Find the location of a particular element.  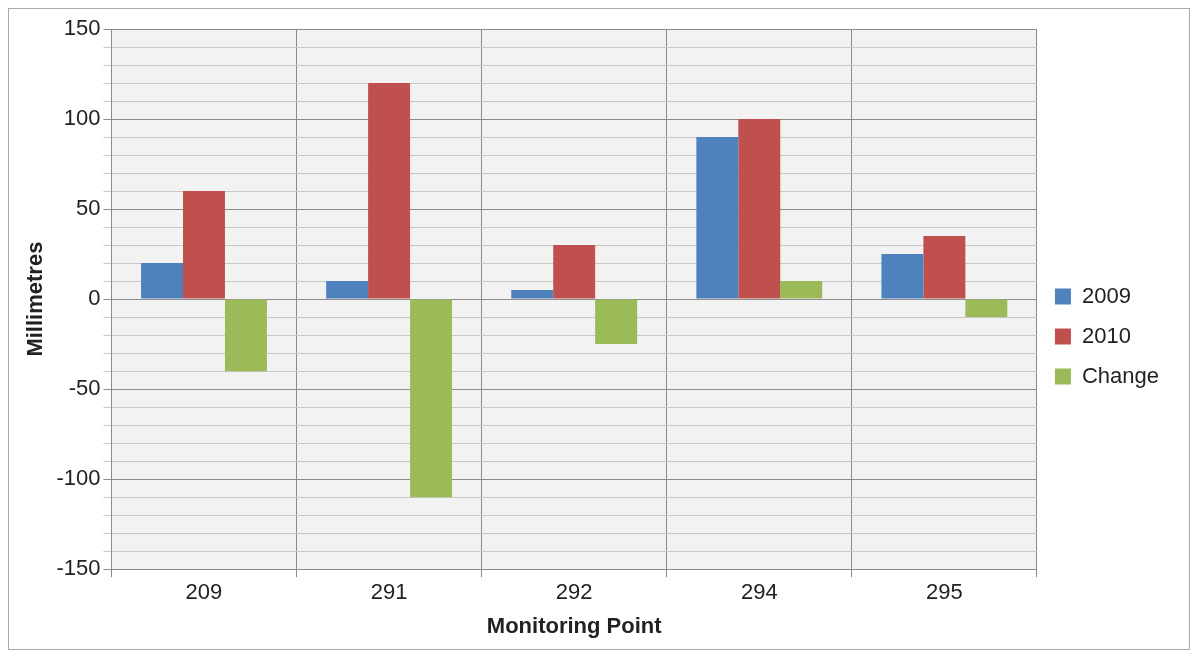

x-tick-label: 291 is located at coordinates (389, 592).